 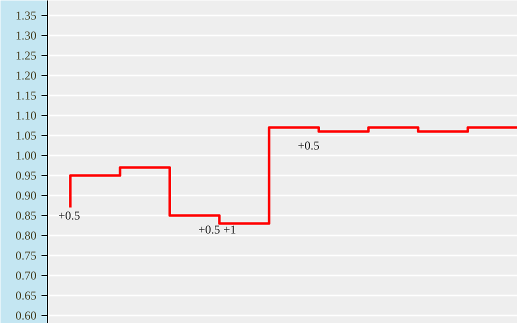 What do you see at coordinates (26, 75) in the screenshot?
I see `y-tick-label: 1.20` at bounding box center [26, 75].